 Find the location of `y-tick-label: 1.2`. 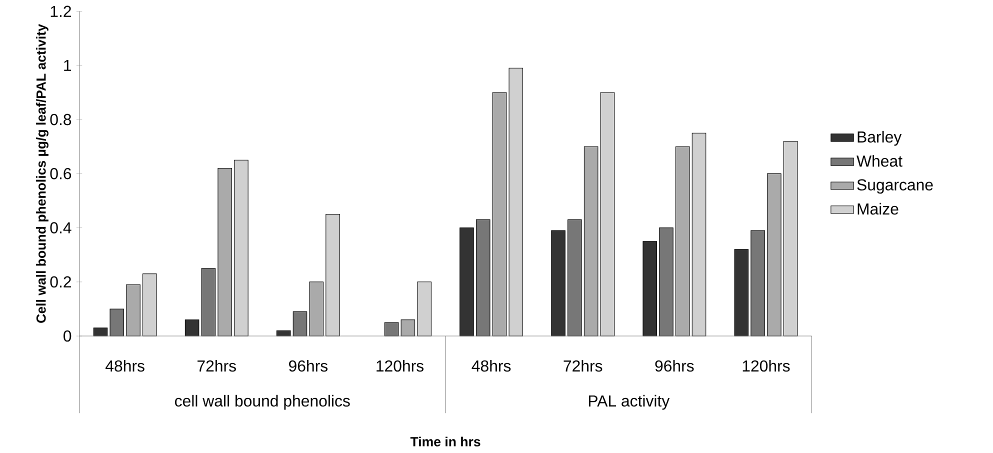

y-tick-label: 1.2 is located at coordinates (60, 11).